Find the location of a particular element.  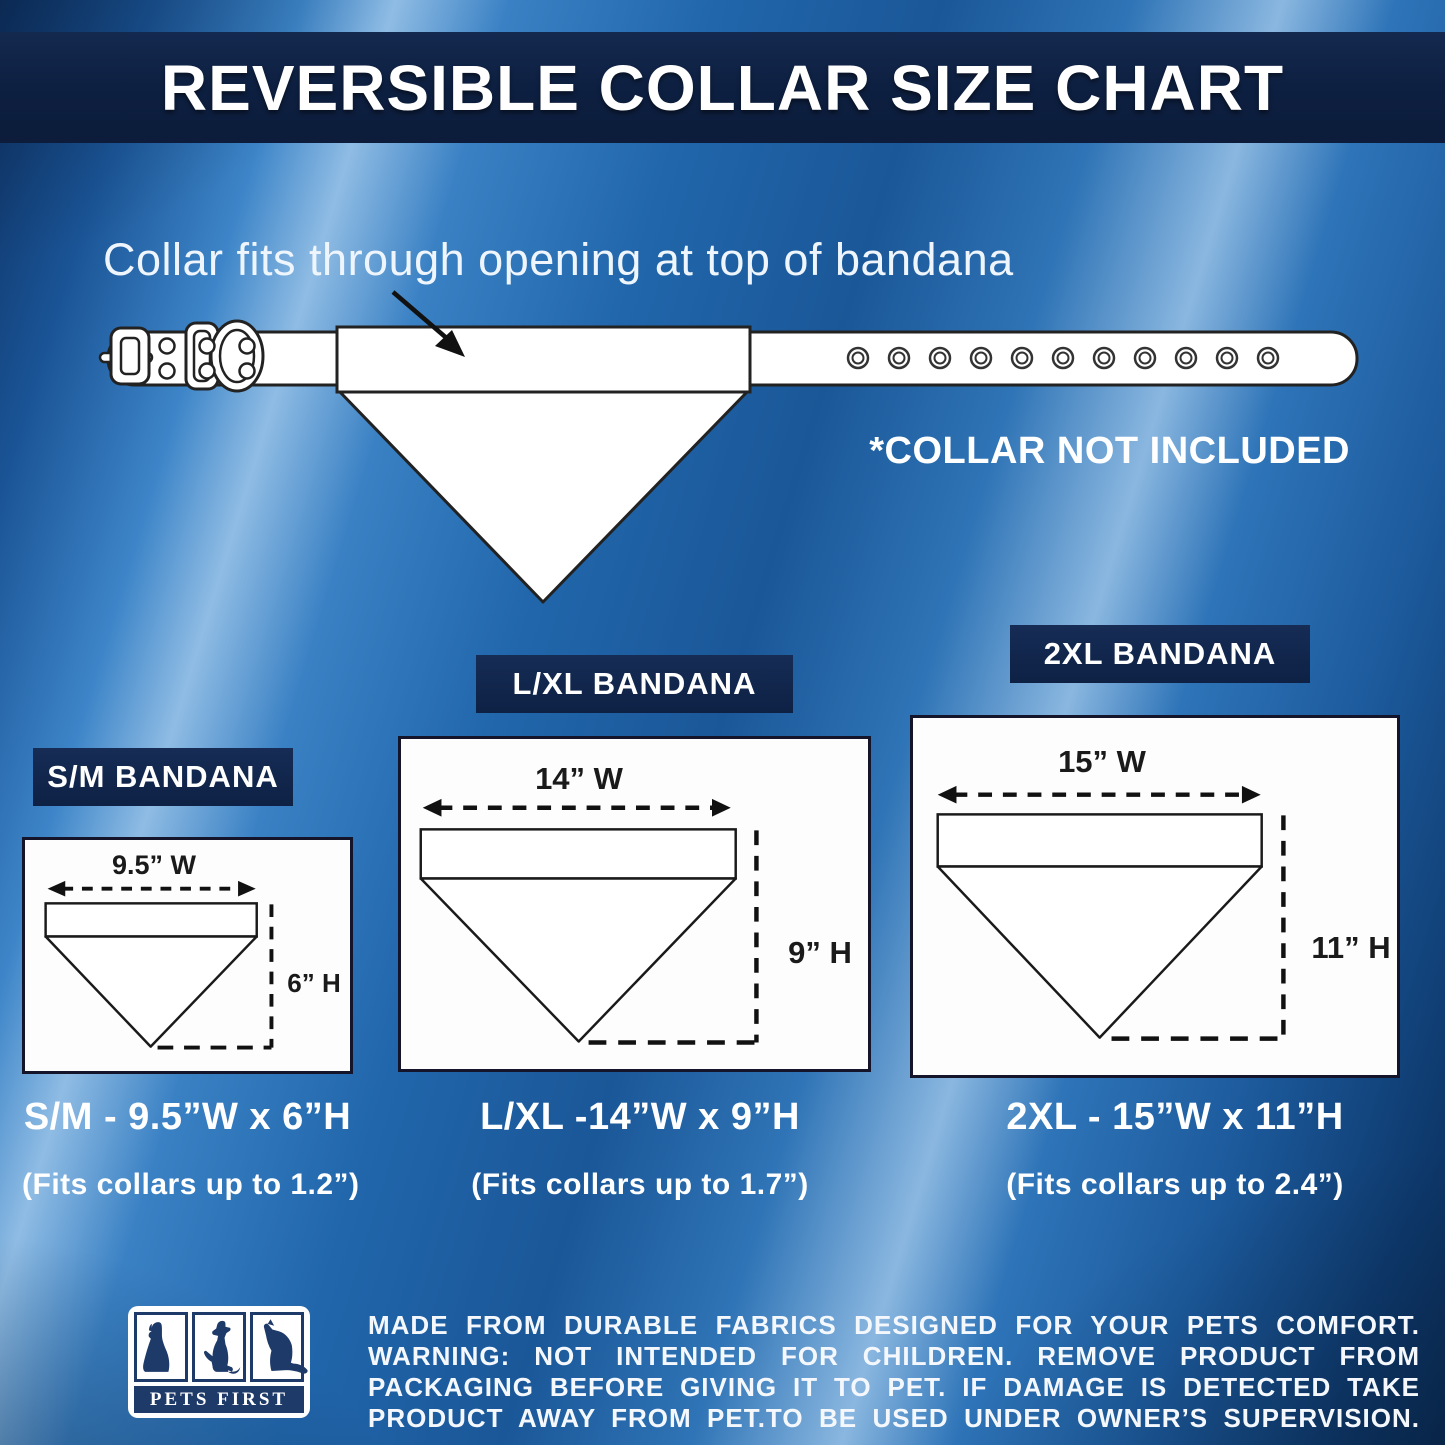

bandana-band-lxl is located at coordinates (578, 854).